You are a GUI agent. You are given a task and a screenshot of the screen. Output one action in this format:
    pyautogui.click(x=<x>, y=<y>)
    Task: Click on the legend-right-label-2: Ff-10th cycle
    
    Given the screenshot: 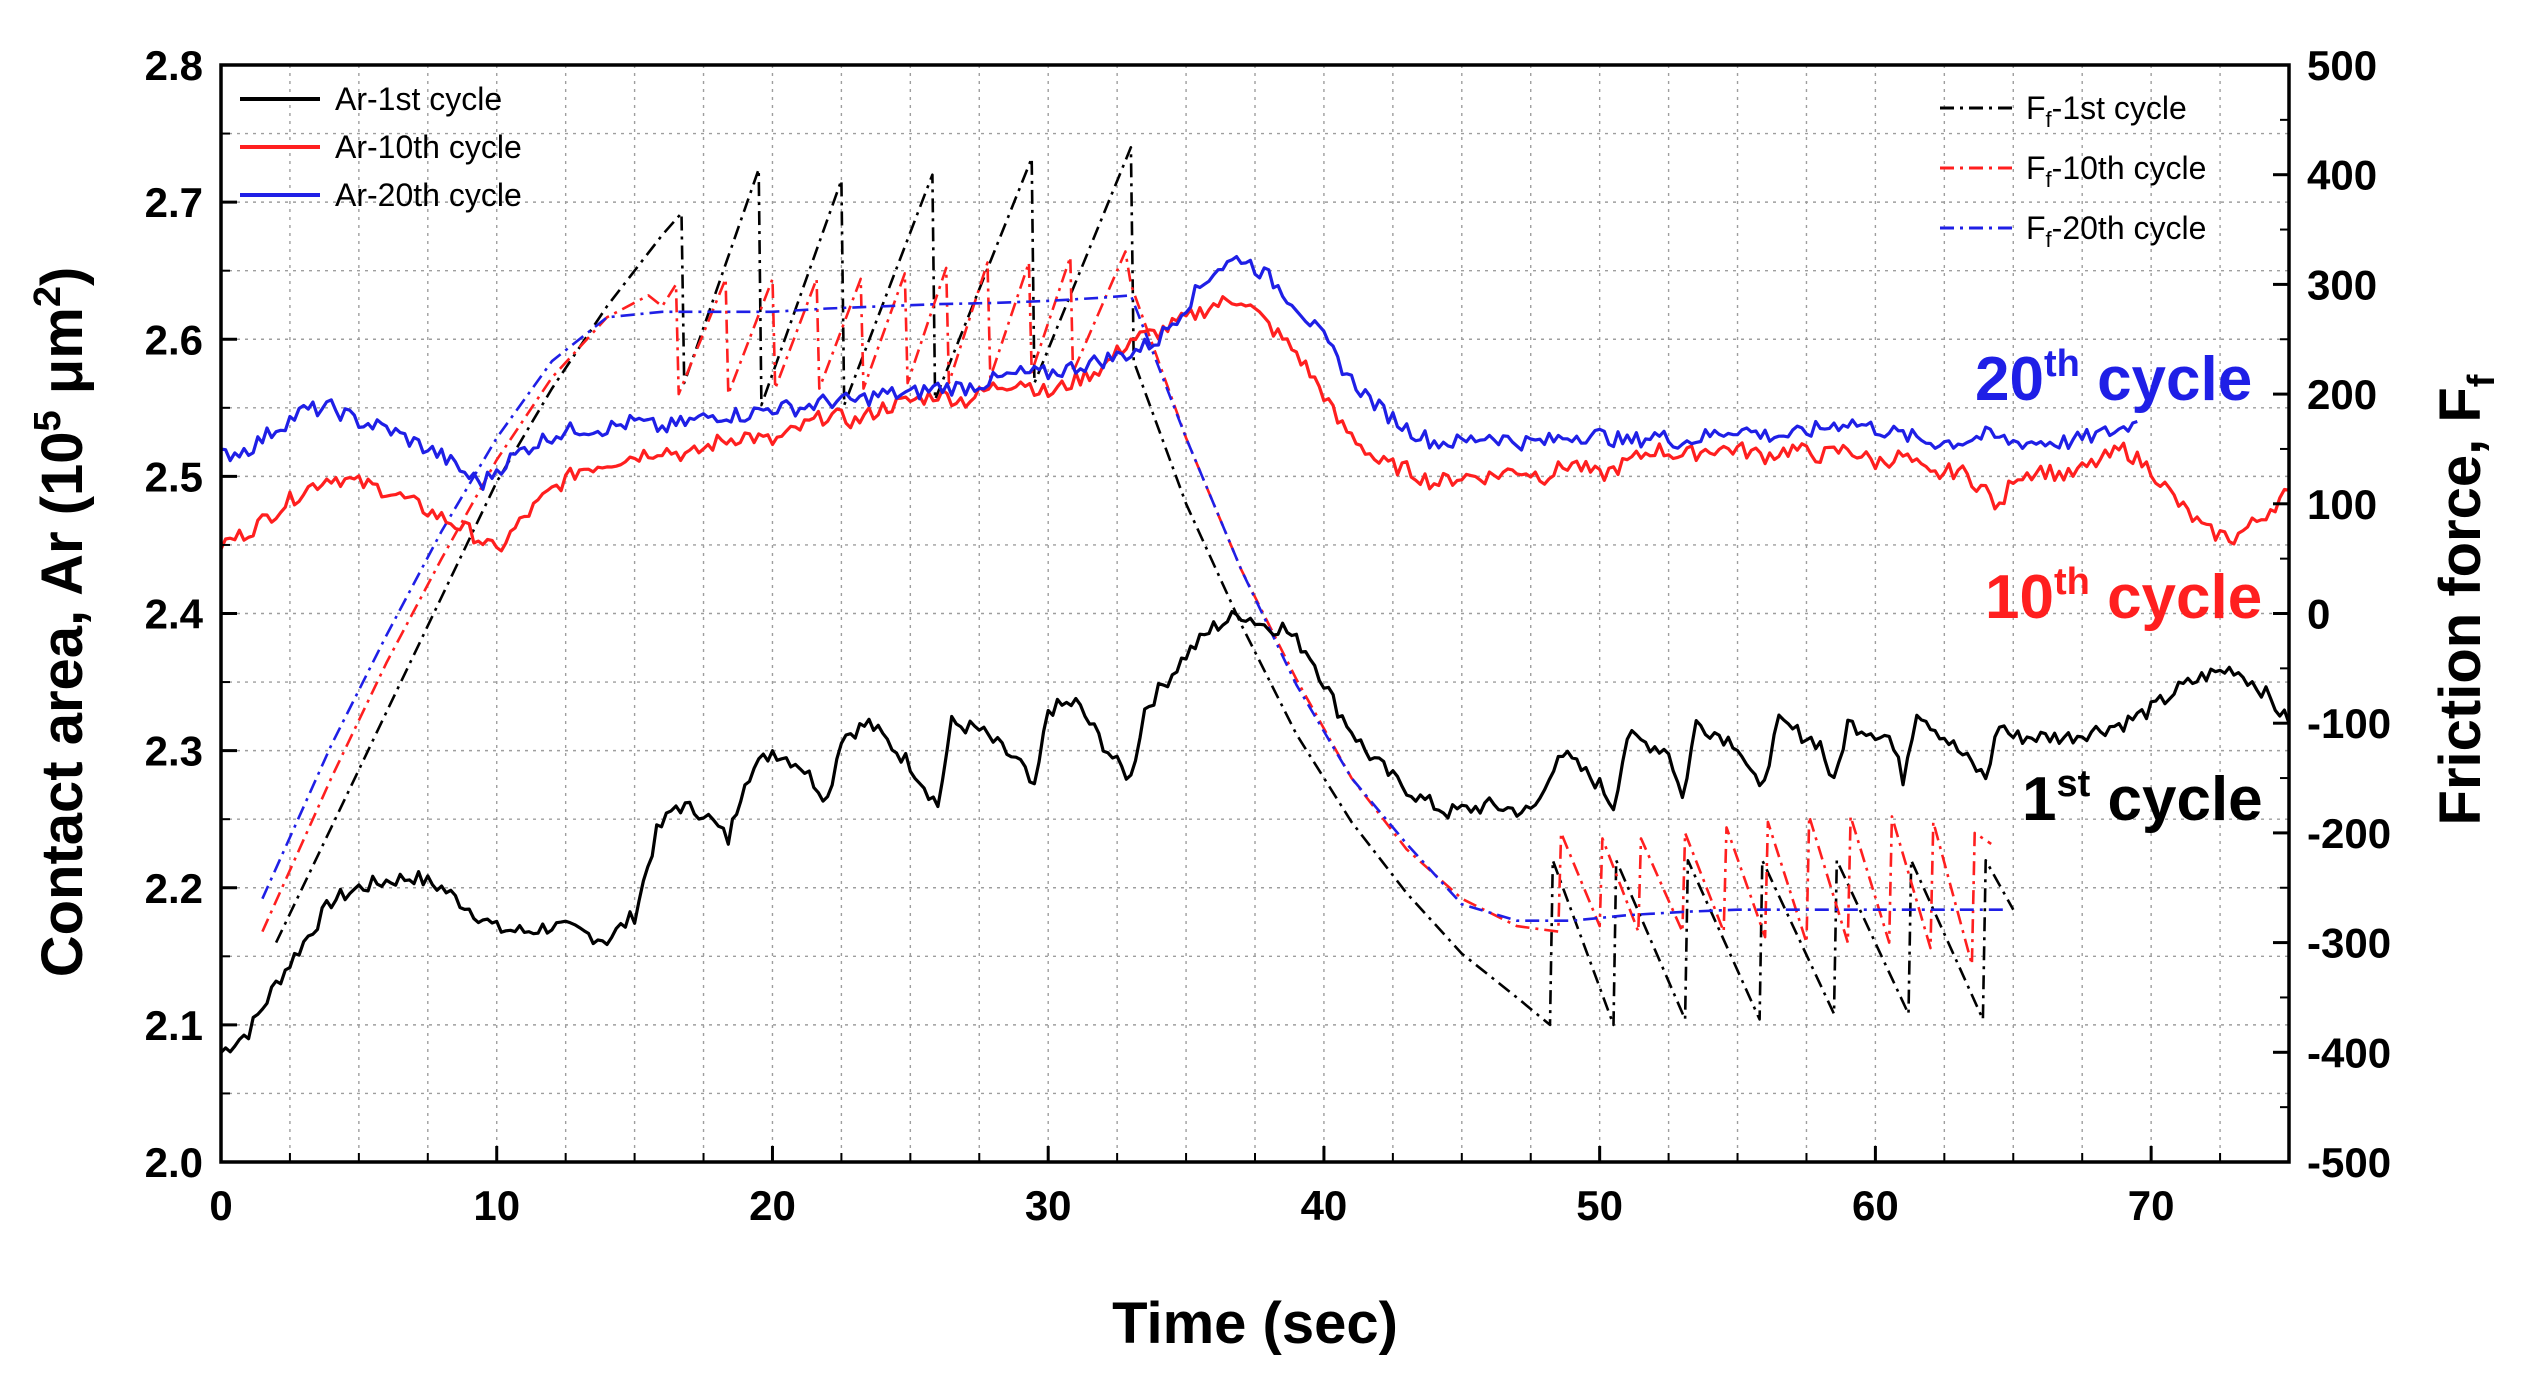 What is the action you would take?
    pyautogui.click(x=2116, y=171)
    